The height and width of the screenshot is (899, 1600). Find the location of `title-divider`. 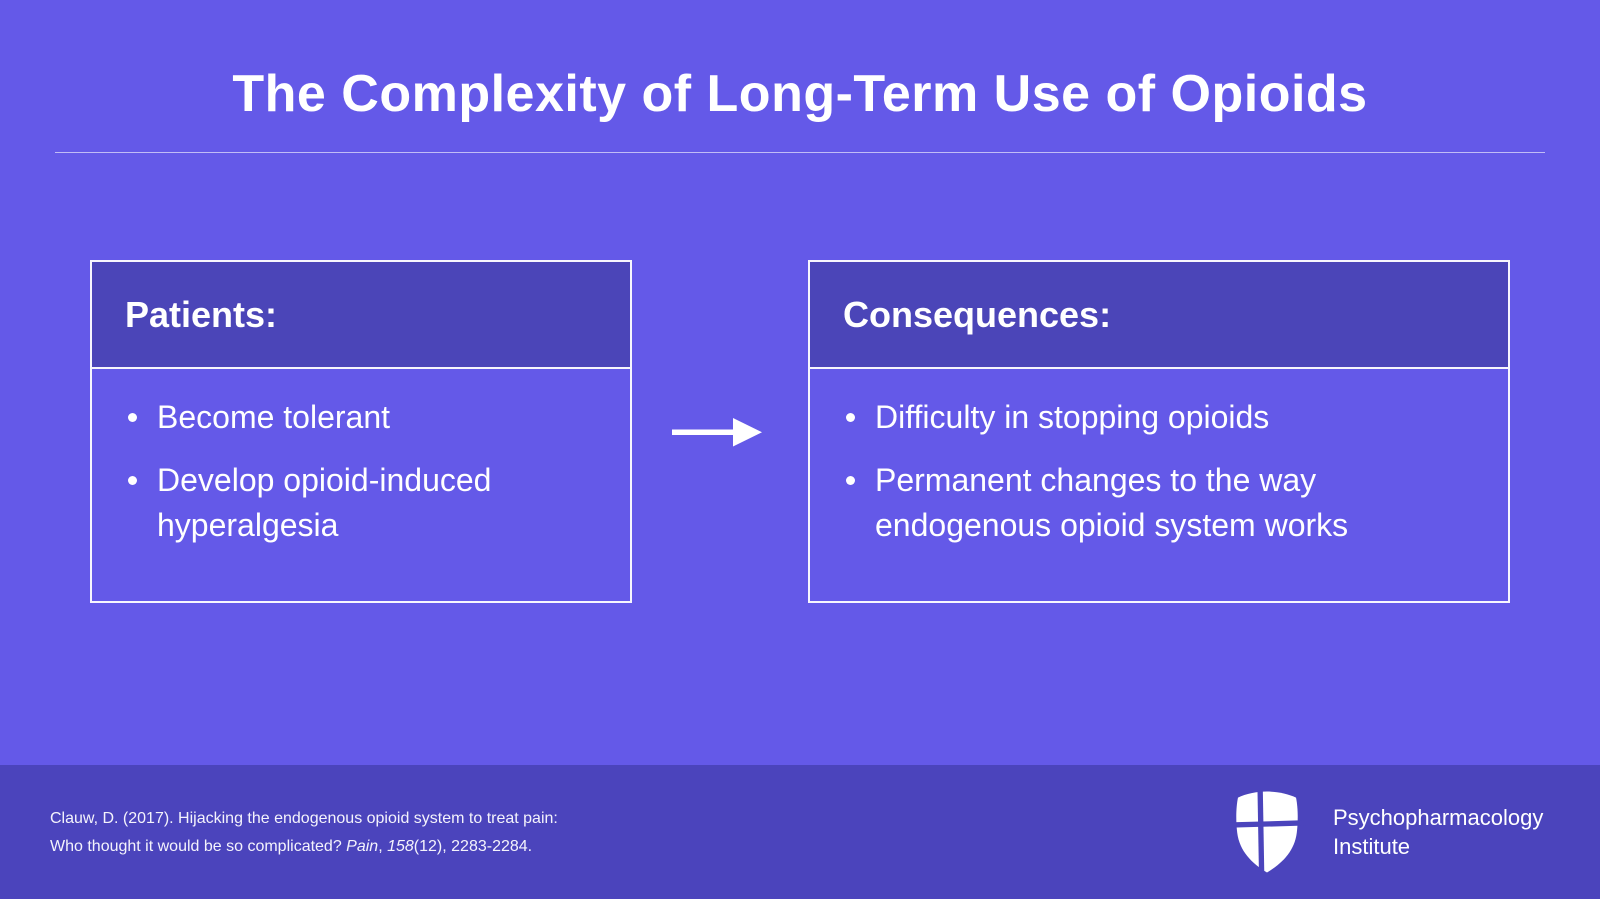

title-divider is located at coordinates (800, 152).